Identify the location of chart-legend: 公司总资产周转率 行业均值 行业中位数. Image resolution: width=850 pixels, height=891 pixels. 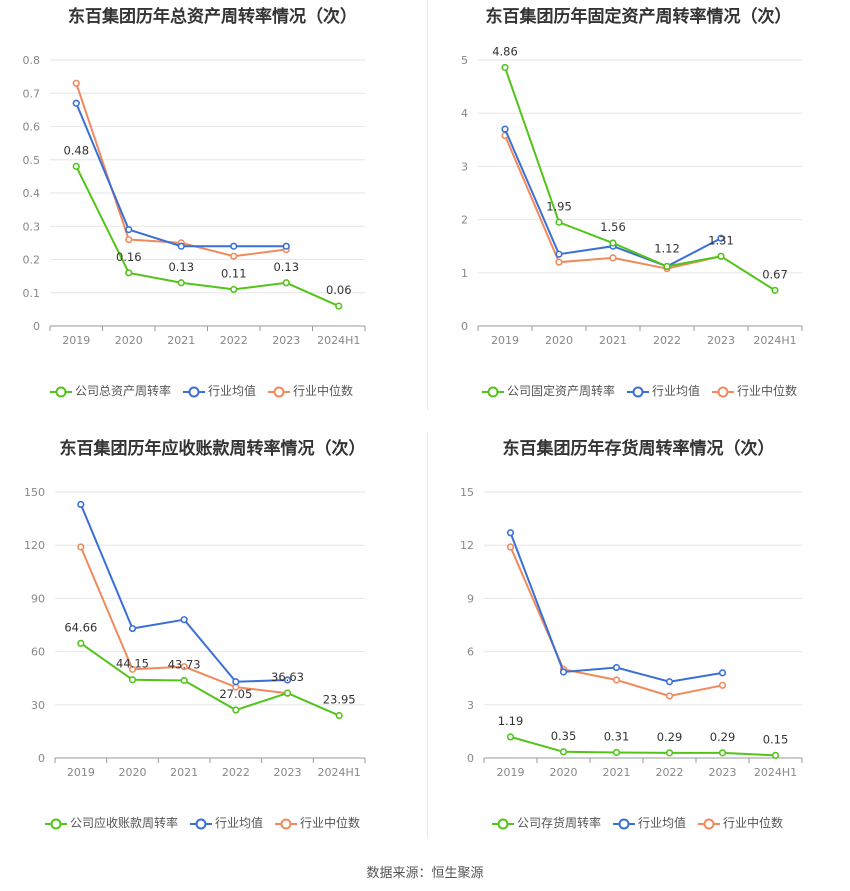
(207, 390).